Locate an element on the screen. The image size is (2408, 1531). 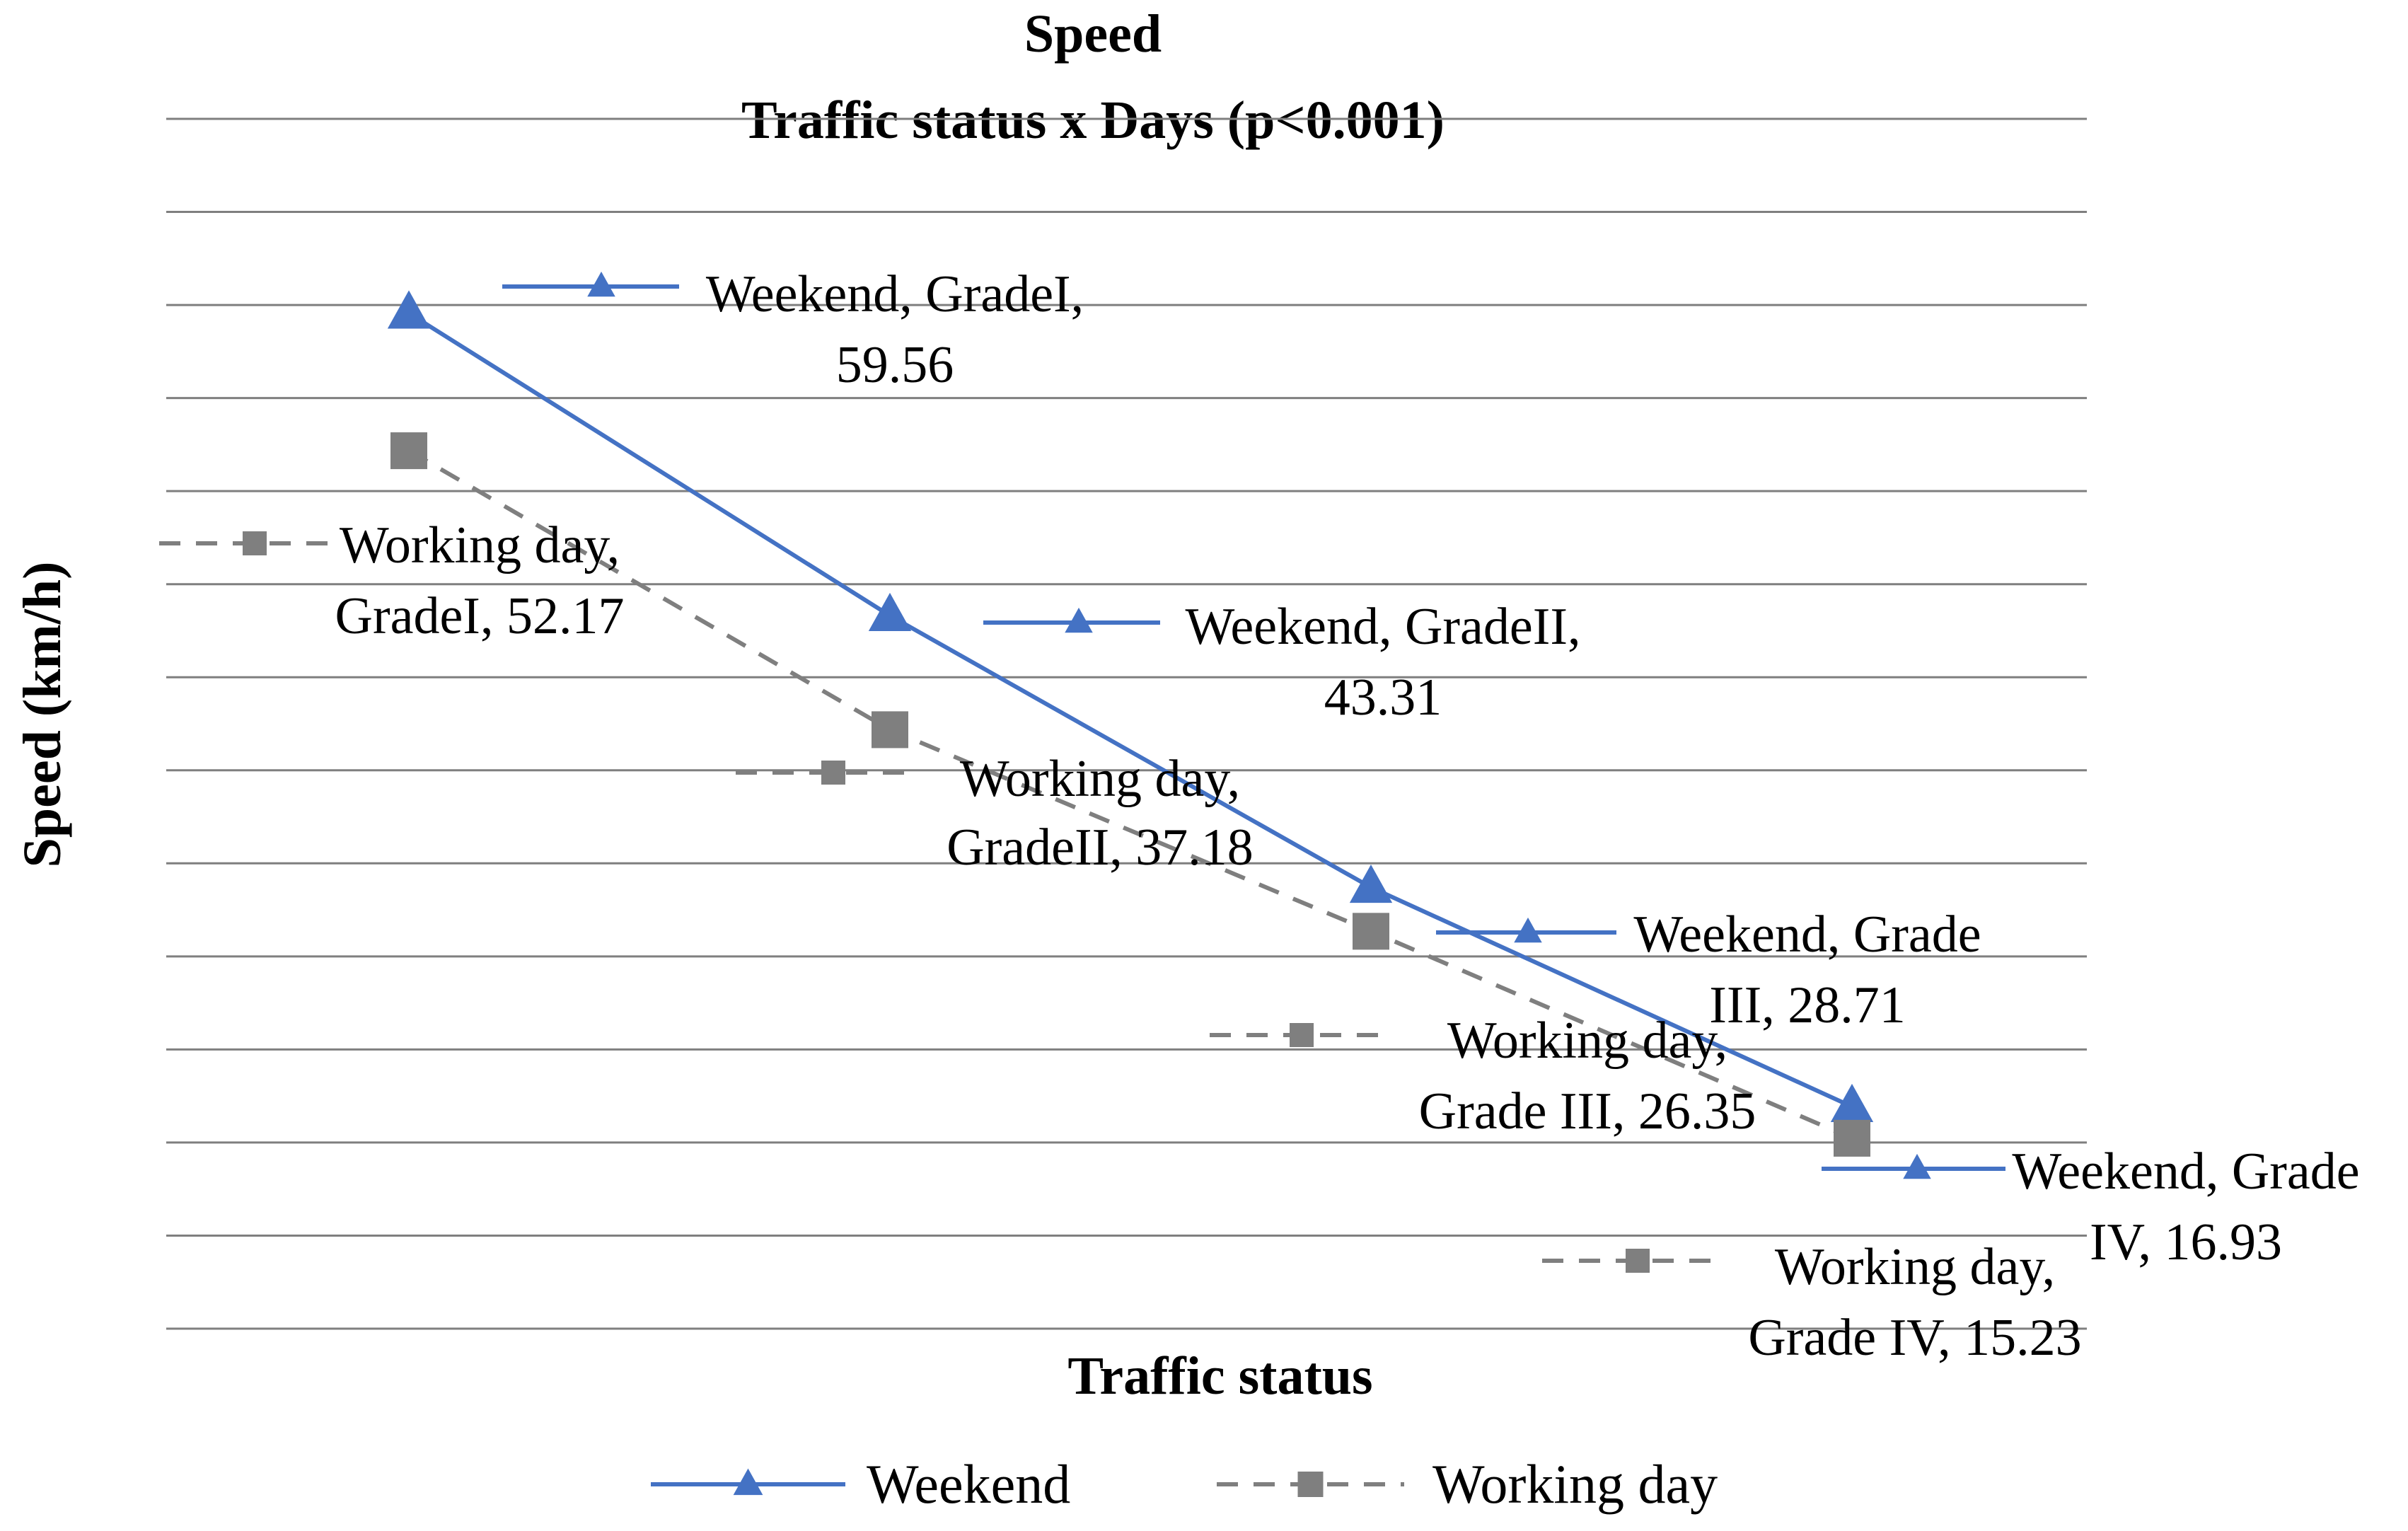
data-label-line1: Weekend, GradeII, is located at coordinates (1382, 627).